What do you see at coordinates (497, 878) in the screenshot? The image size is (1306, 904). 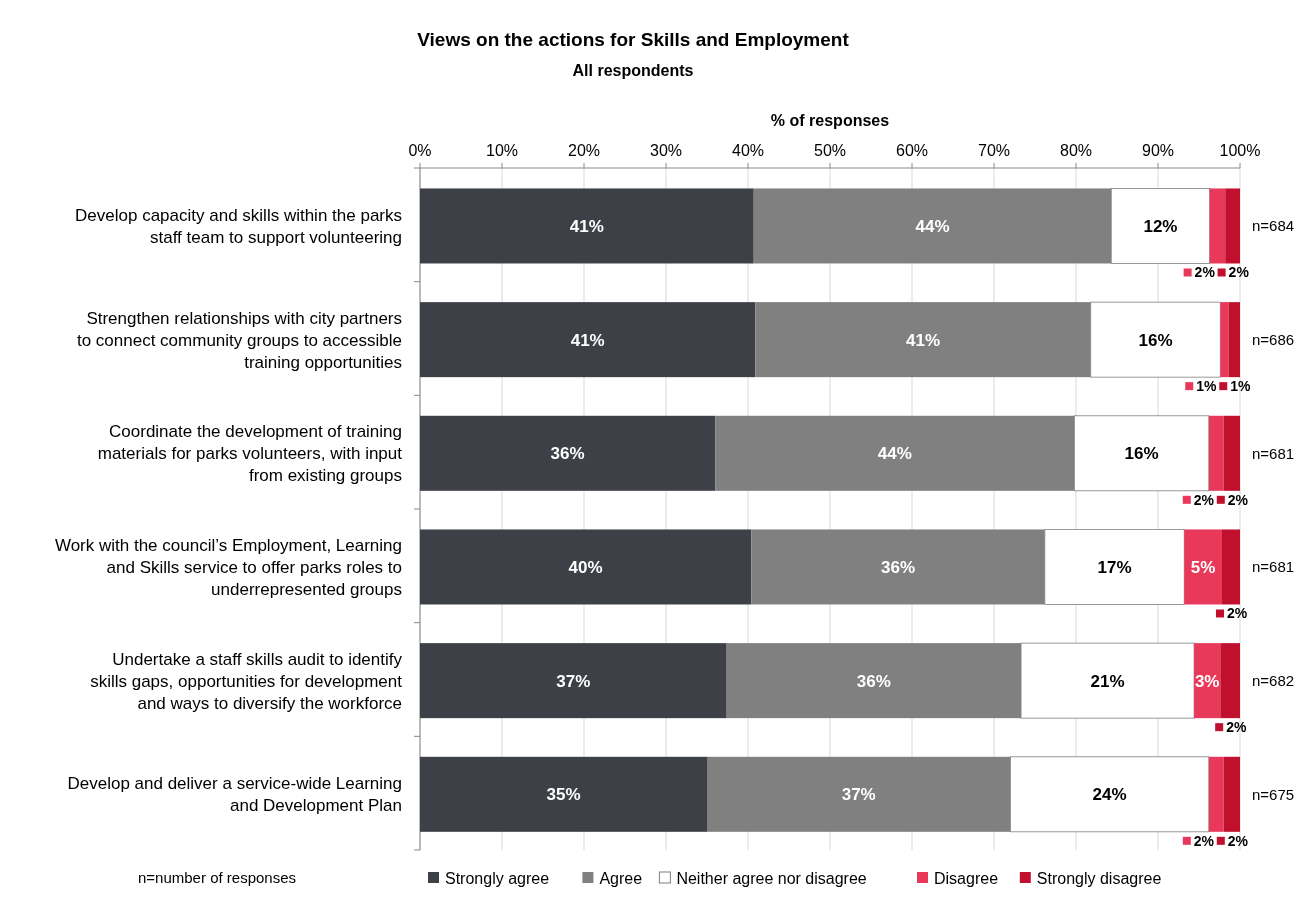 I see `legend-label: Strongly agree` at bounding box center [497, 878].